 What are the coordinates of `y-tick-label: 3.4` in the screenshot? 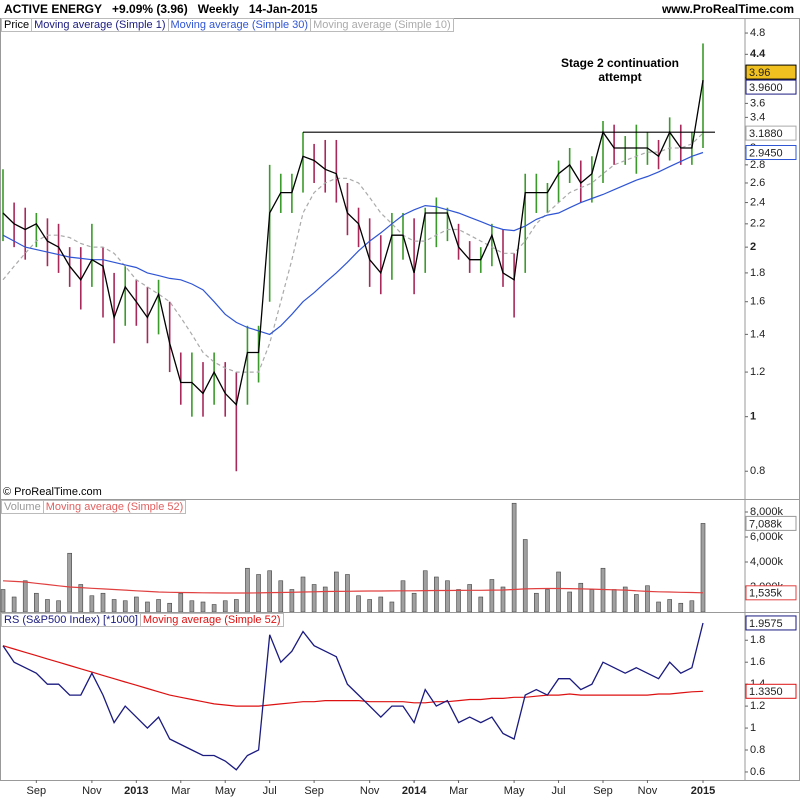 It's located at (757, 117).